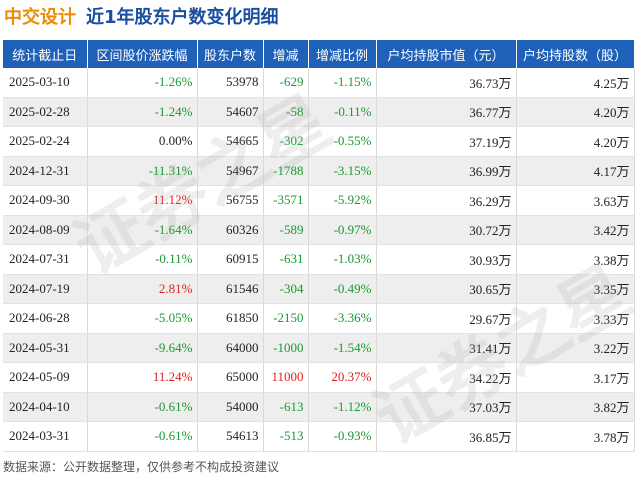 The width and height of the screenshot is (636, 477). I want to click on cell-ratio: 20.37%, so click(342, 377).